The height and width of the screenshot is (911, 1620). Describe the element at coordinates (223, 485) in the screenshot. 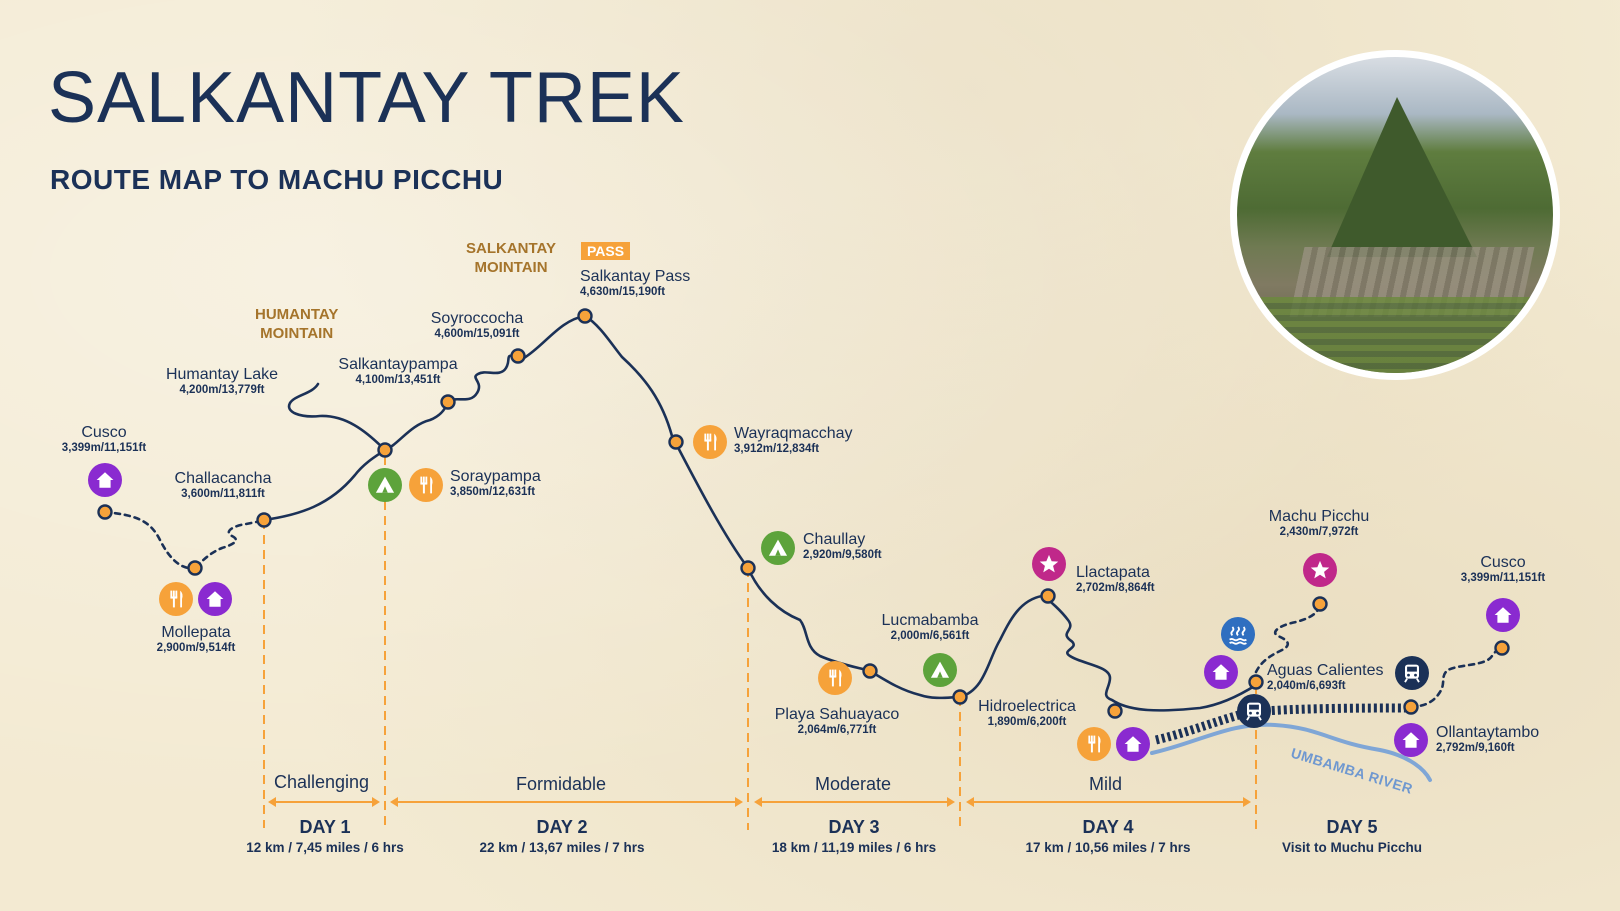

I see `place-challacancha: Challacancha 3,600m/11,811ft` at that location.